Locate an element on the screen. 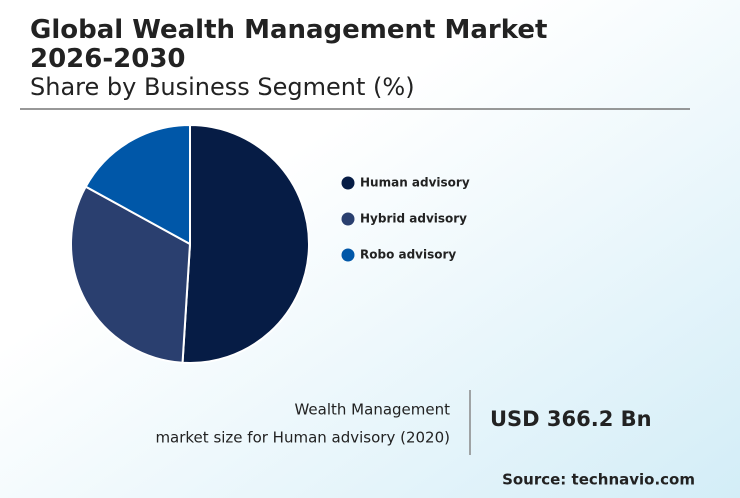 The height and width of the screenshot is (498, 740). title-line: 2026-2030 is located at coordinates (108, 59).